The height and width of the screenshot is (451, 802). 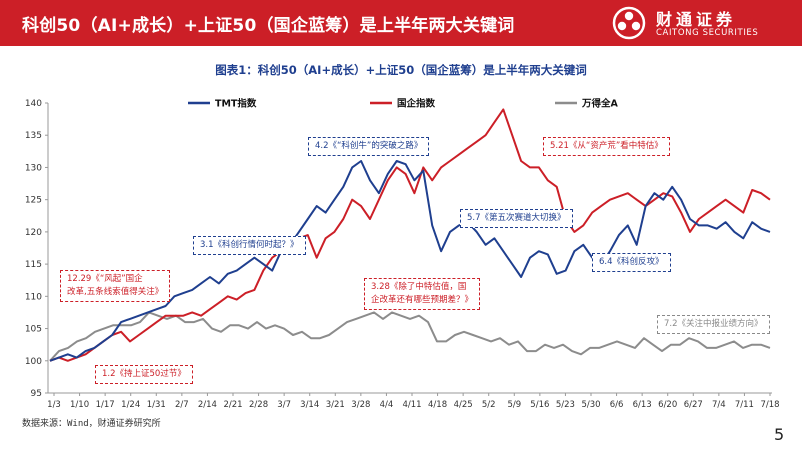 What do you see at coordinates (33, 168) in the screenshot?
I see `y-tick-label: 130` at bounding box center [33, 168].